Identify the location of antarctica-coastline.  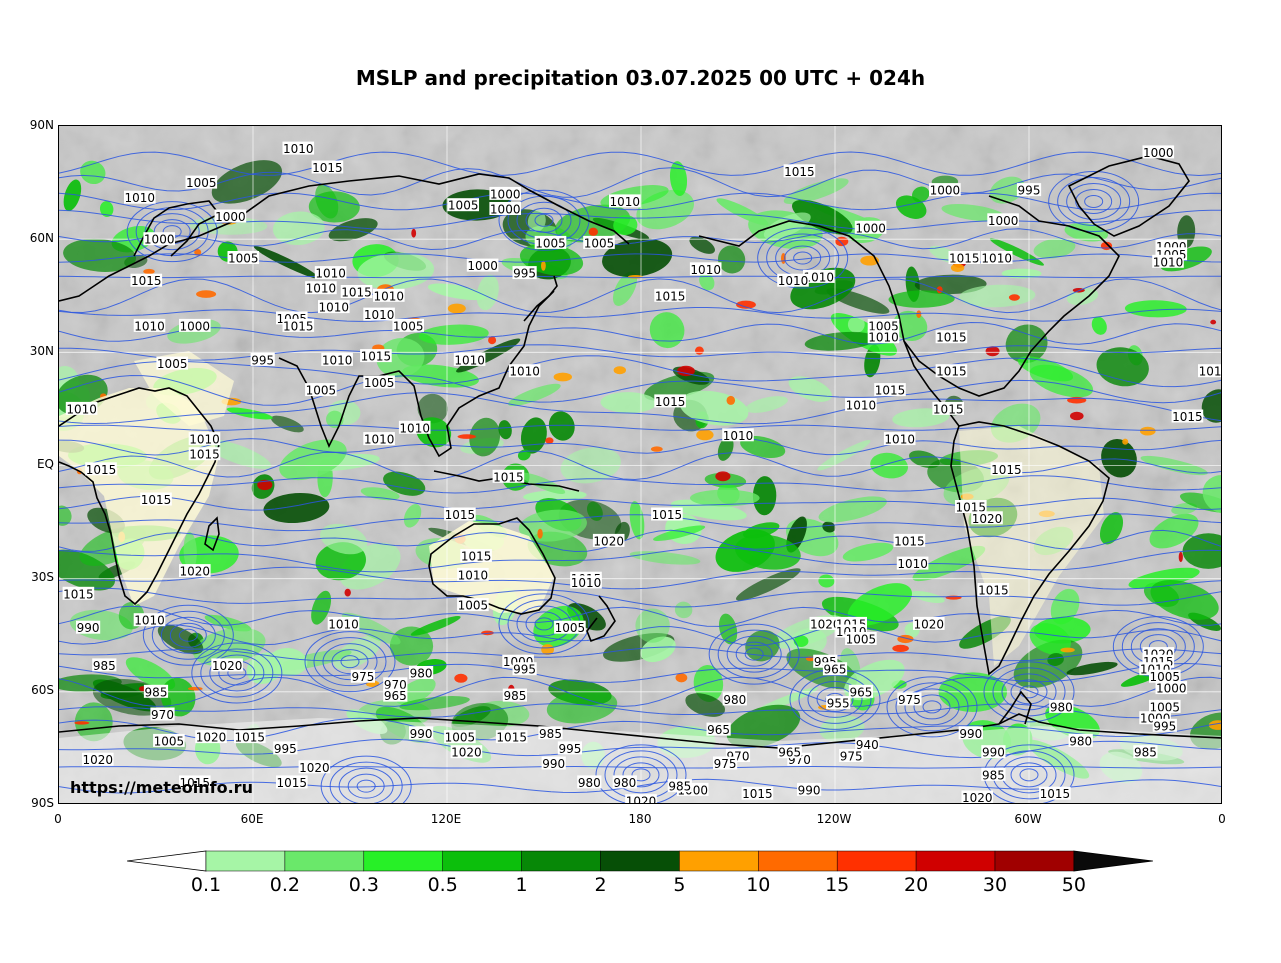
(640, 731).